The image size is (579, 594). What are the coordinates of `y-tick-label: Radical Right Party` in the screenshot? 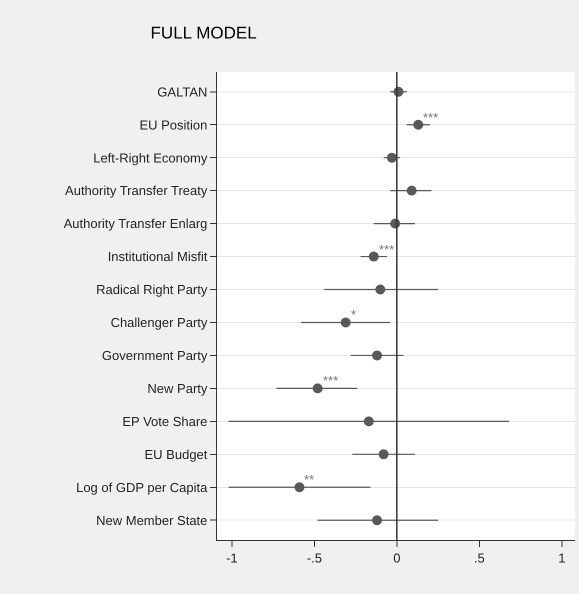 It's located at (152, 290).